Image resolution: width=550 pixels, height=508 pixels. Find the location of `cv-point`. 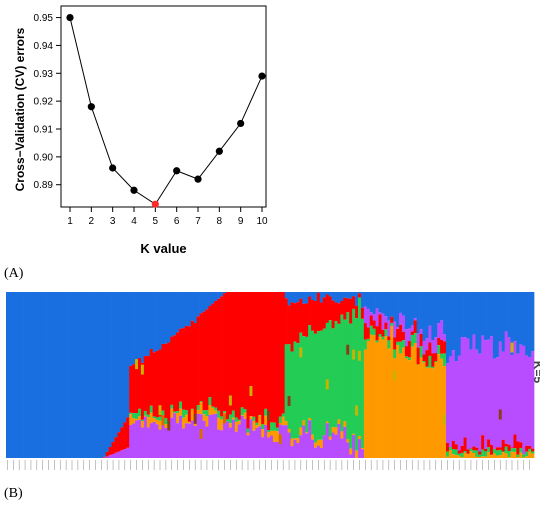

cv-point is located at coordinates (262, 76).